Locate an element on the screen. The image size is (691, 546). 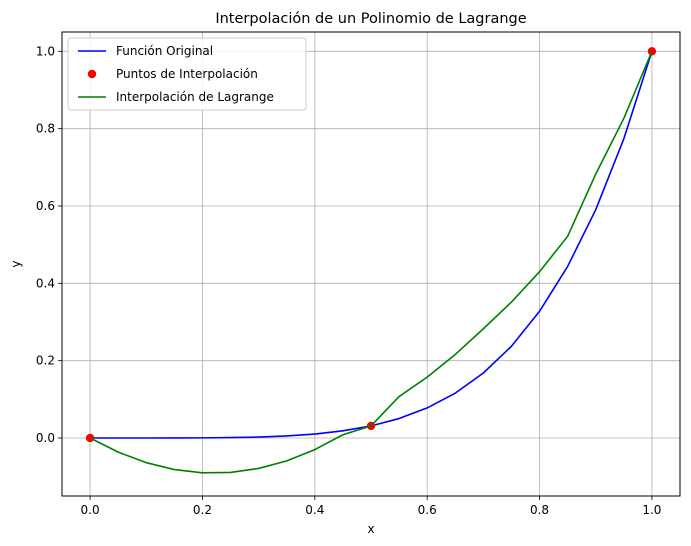
y-tick-label: 0.6 is located at coordinates (45, 206).